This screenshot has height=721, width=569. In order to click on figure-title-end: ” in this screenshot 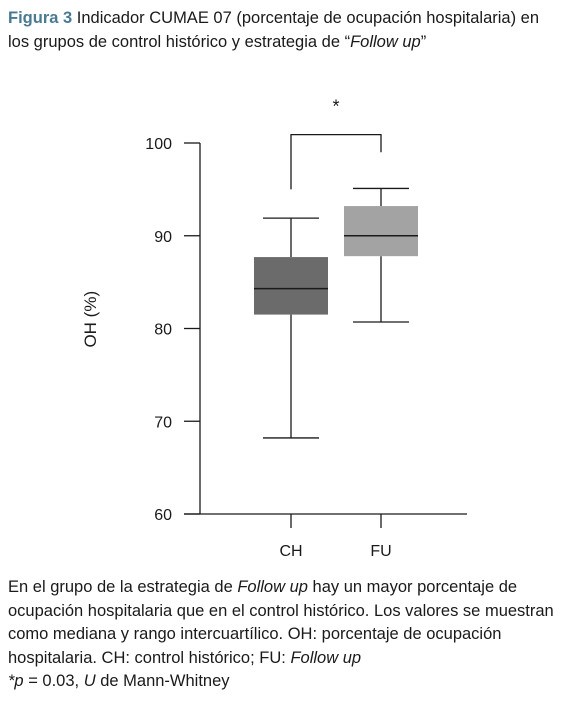, I will do `click(423, 42)`.